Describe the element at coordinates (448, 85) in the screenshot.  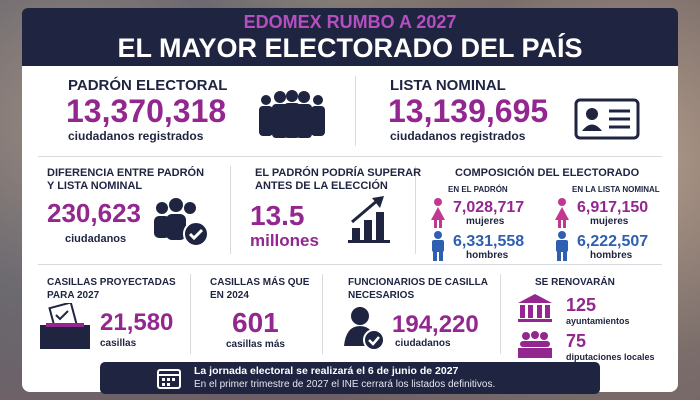
I see `label: LISTA NOMINAL` at that location.